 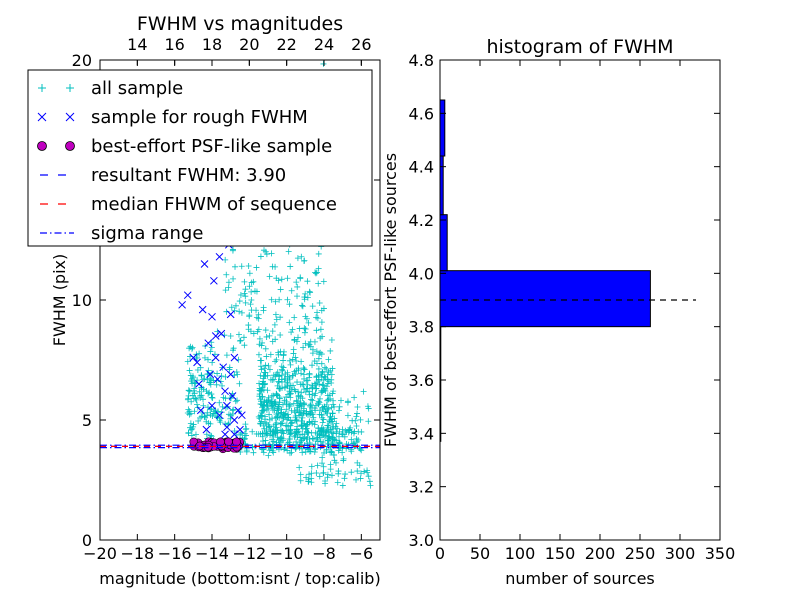 I want to click on legend-label-rough-fwhm: sample for rough FWHM, so click(x=199, y=117).